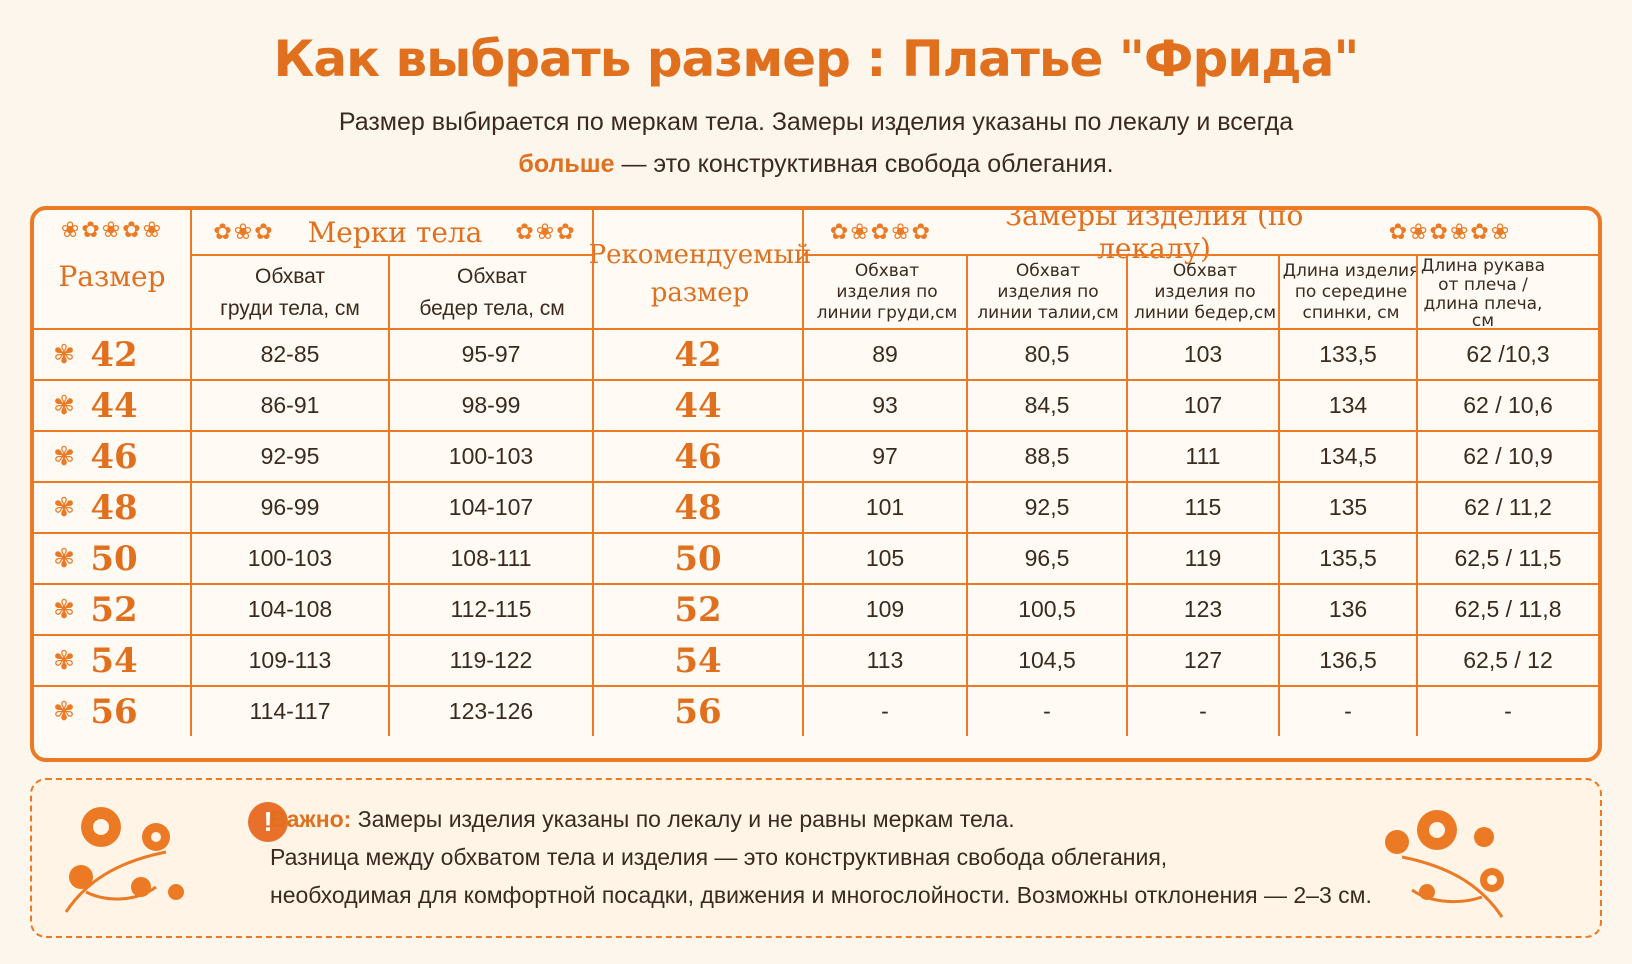  What do you see at coordinates (124, 860) in the screenshot?
I see `flower-ornament-left-icon` at bounding box center [124, 860].